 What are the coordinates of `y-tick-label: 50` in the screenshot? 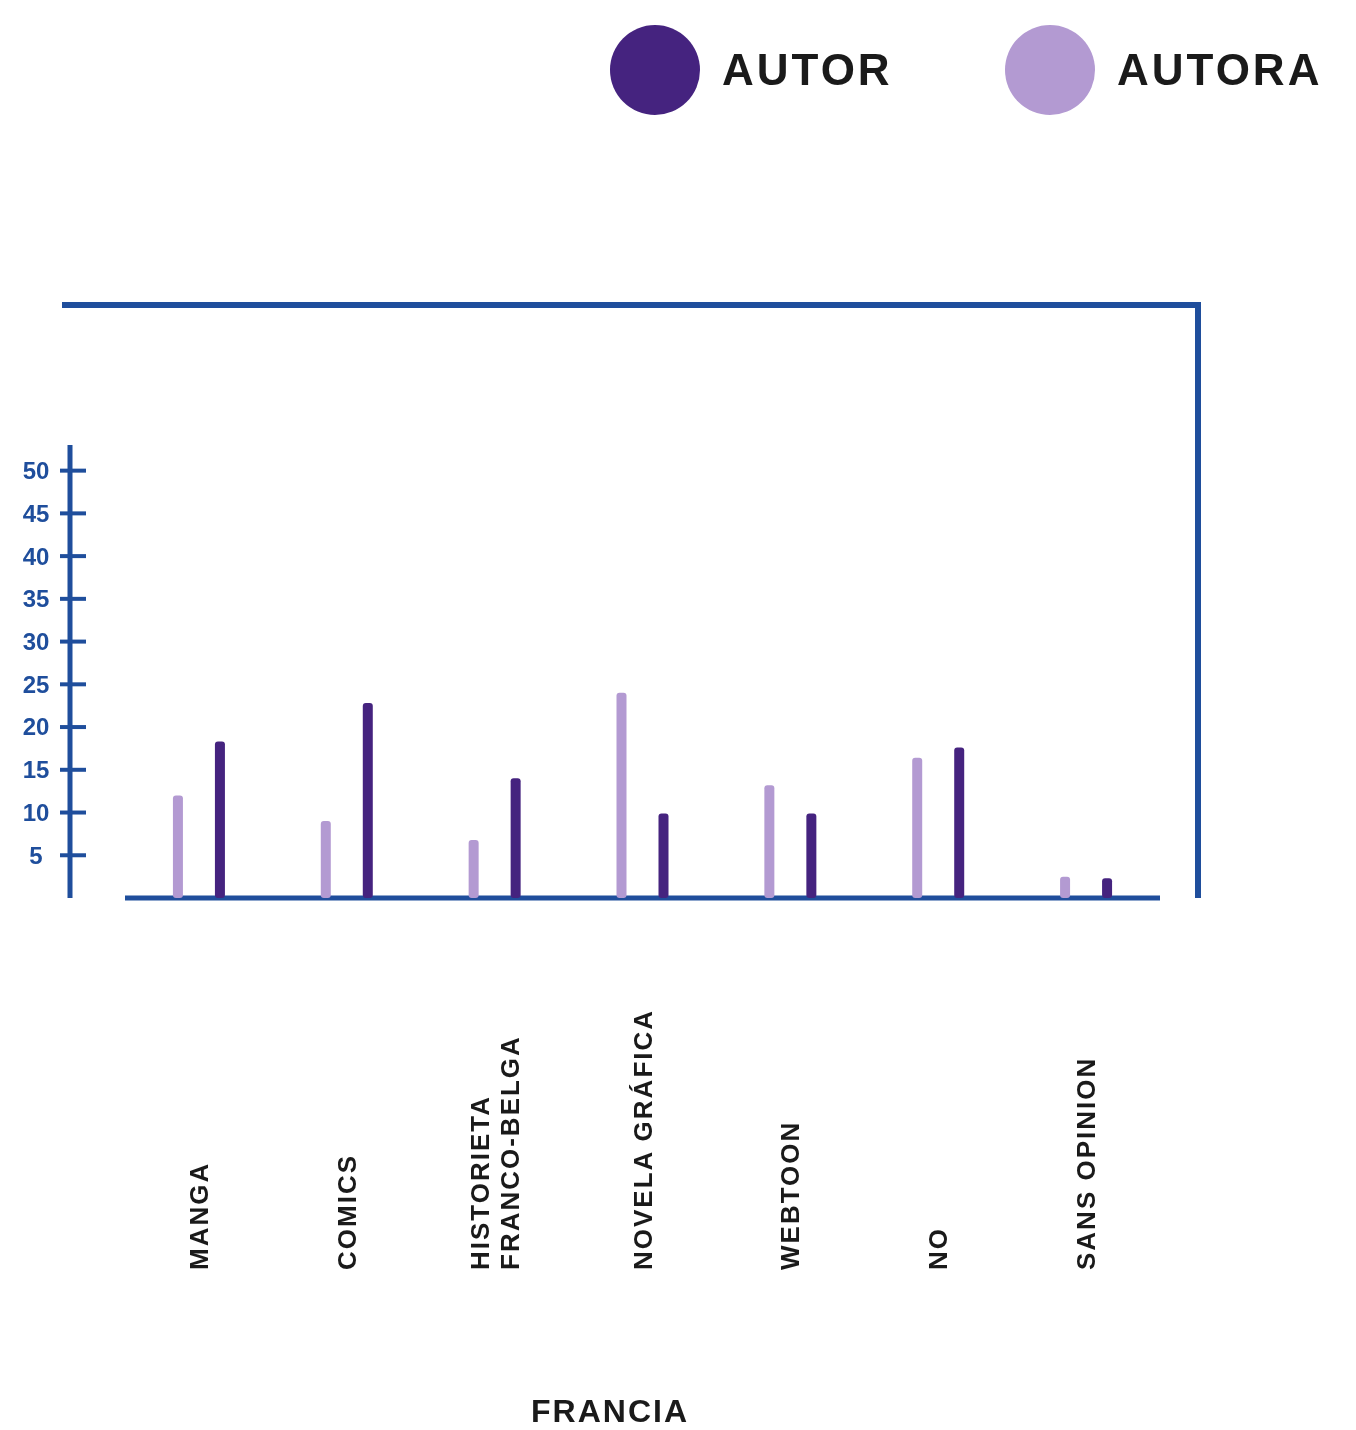 It's located at (36, 471).